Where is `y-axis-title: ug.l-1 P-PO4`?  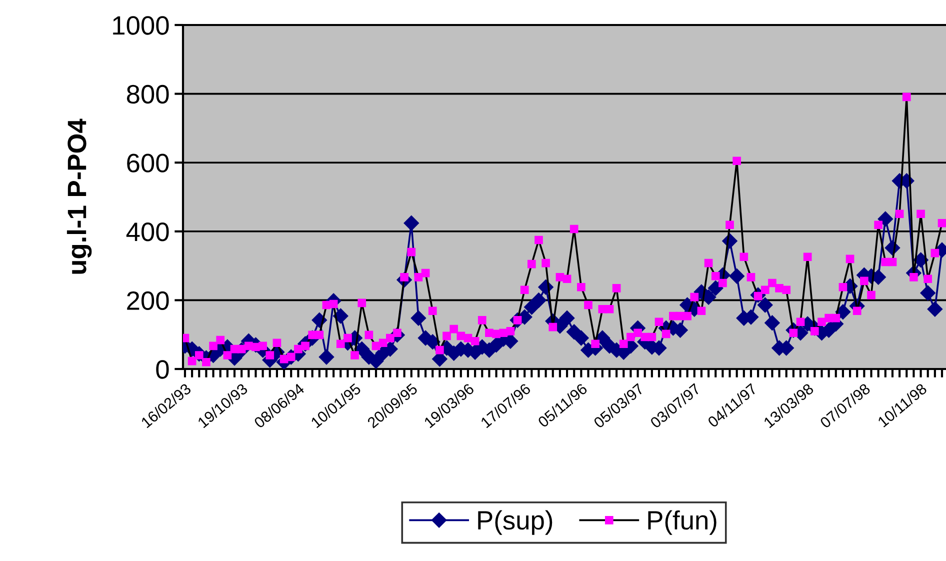
y-axis-title: ug.l-1 P-PO4 is located at coordinates (79, 196).